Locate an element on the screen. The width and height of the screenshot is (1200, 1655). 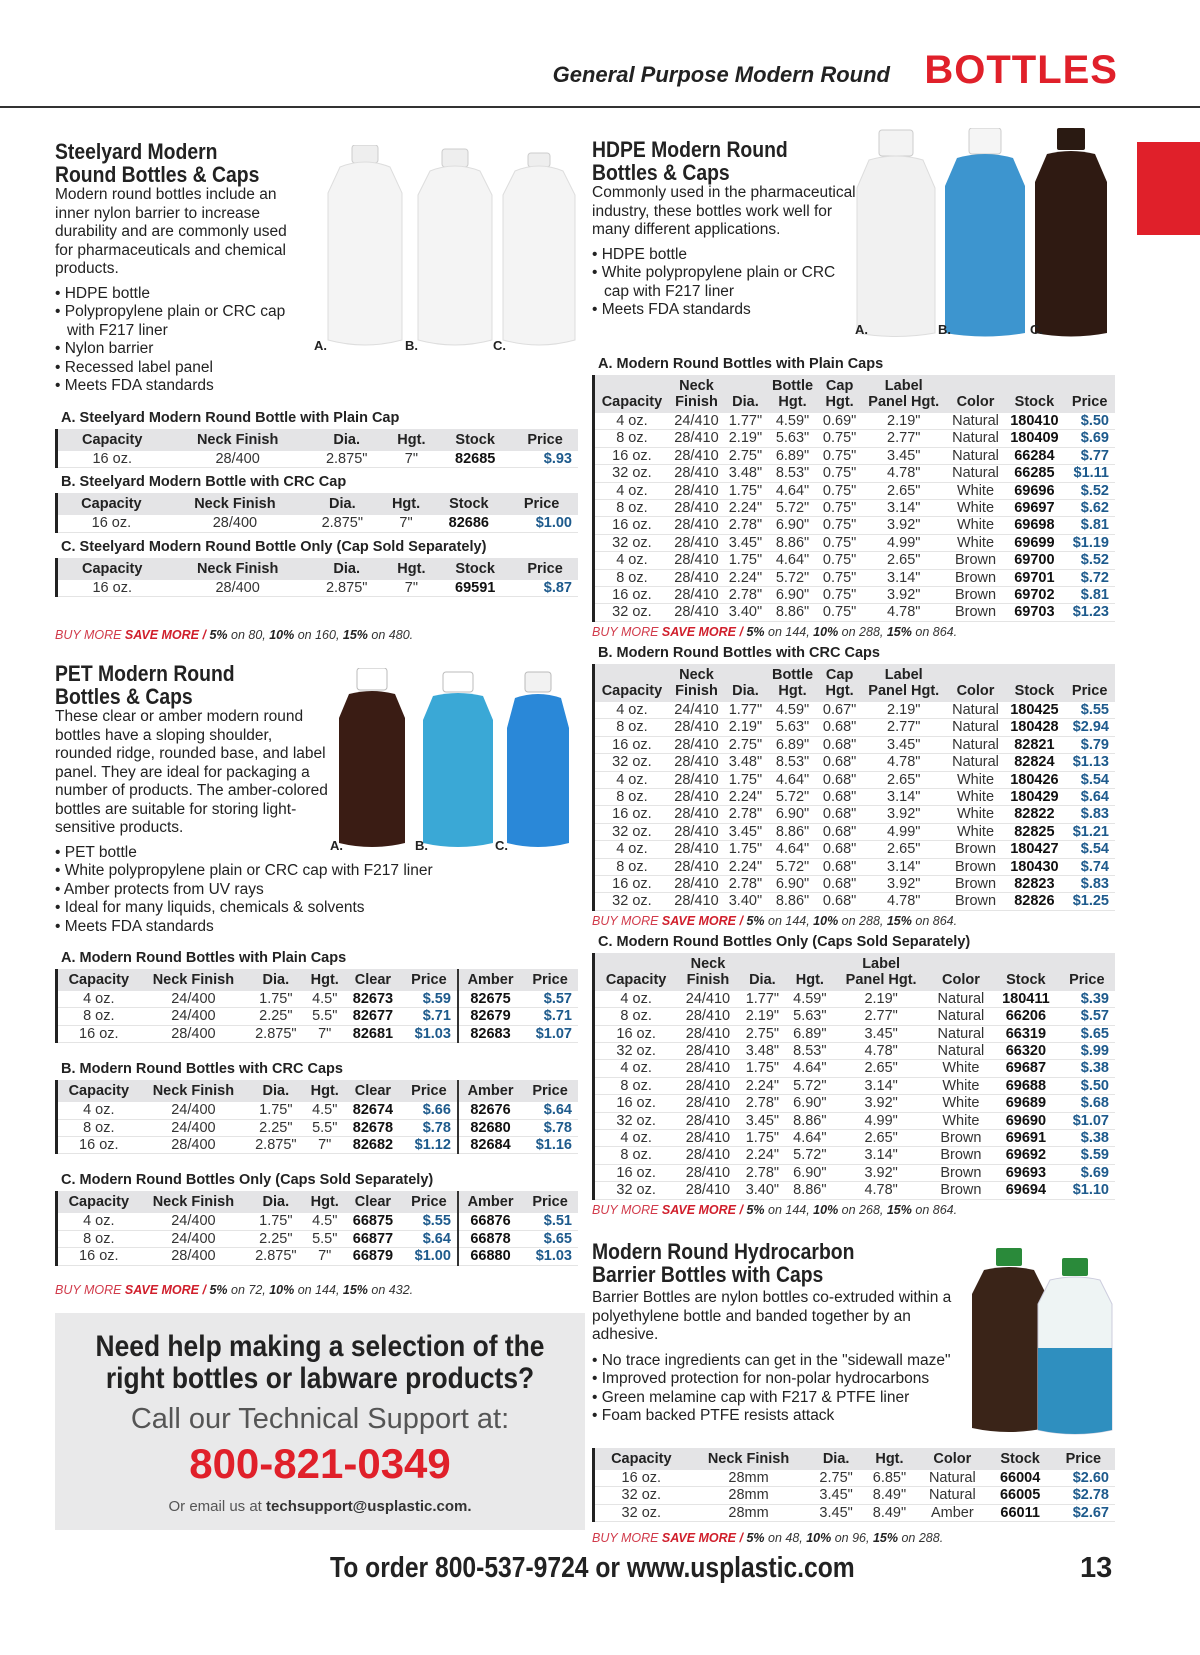
buy-more-text: SAVE MORE / is located at coordinates (704, 1538).